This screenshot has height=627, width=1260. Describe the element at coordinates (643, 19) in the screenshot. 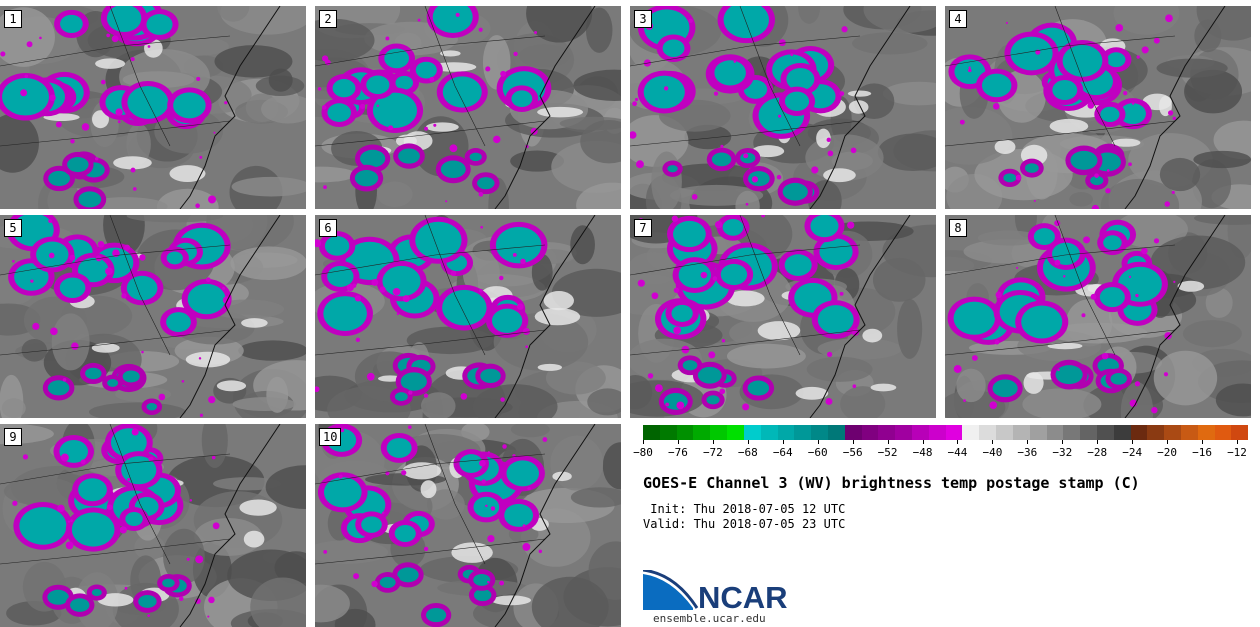

I see `panel-number: 3` at that location.